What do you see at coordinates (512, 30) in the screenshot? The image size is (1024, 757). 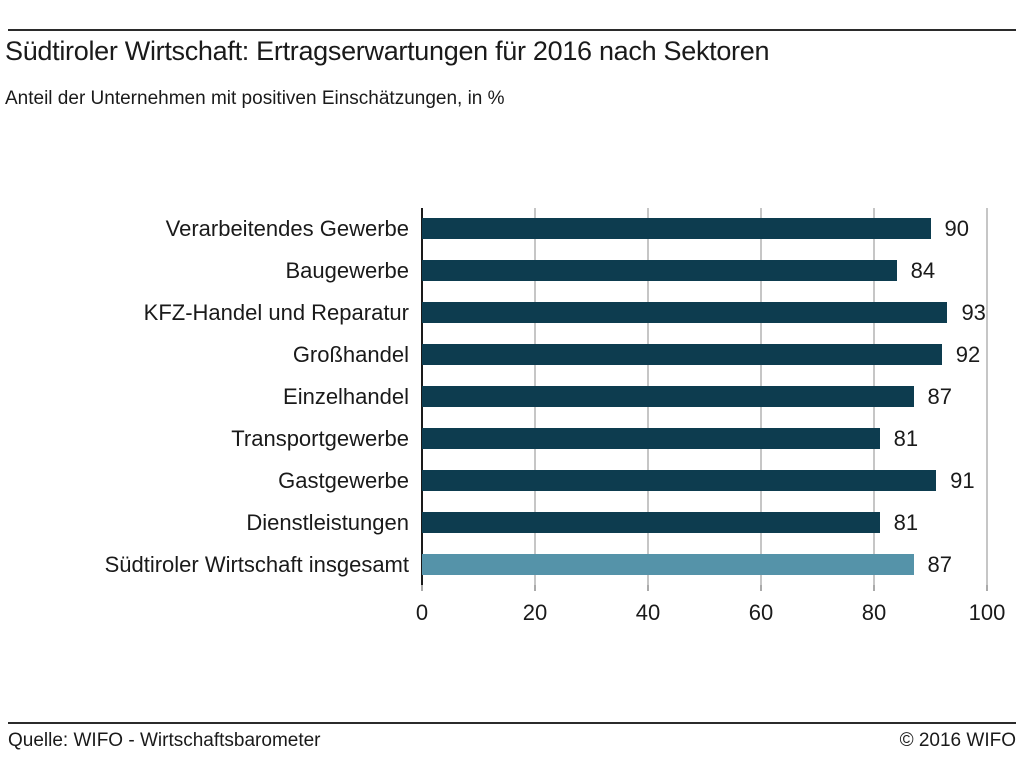 I see `top-rule` at bounding box center [512, 30].